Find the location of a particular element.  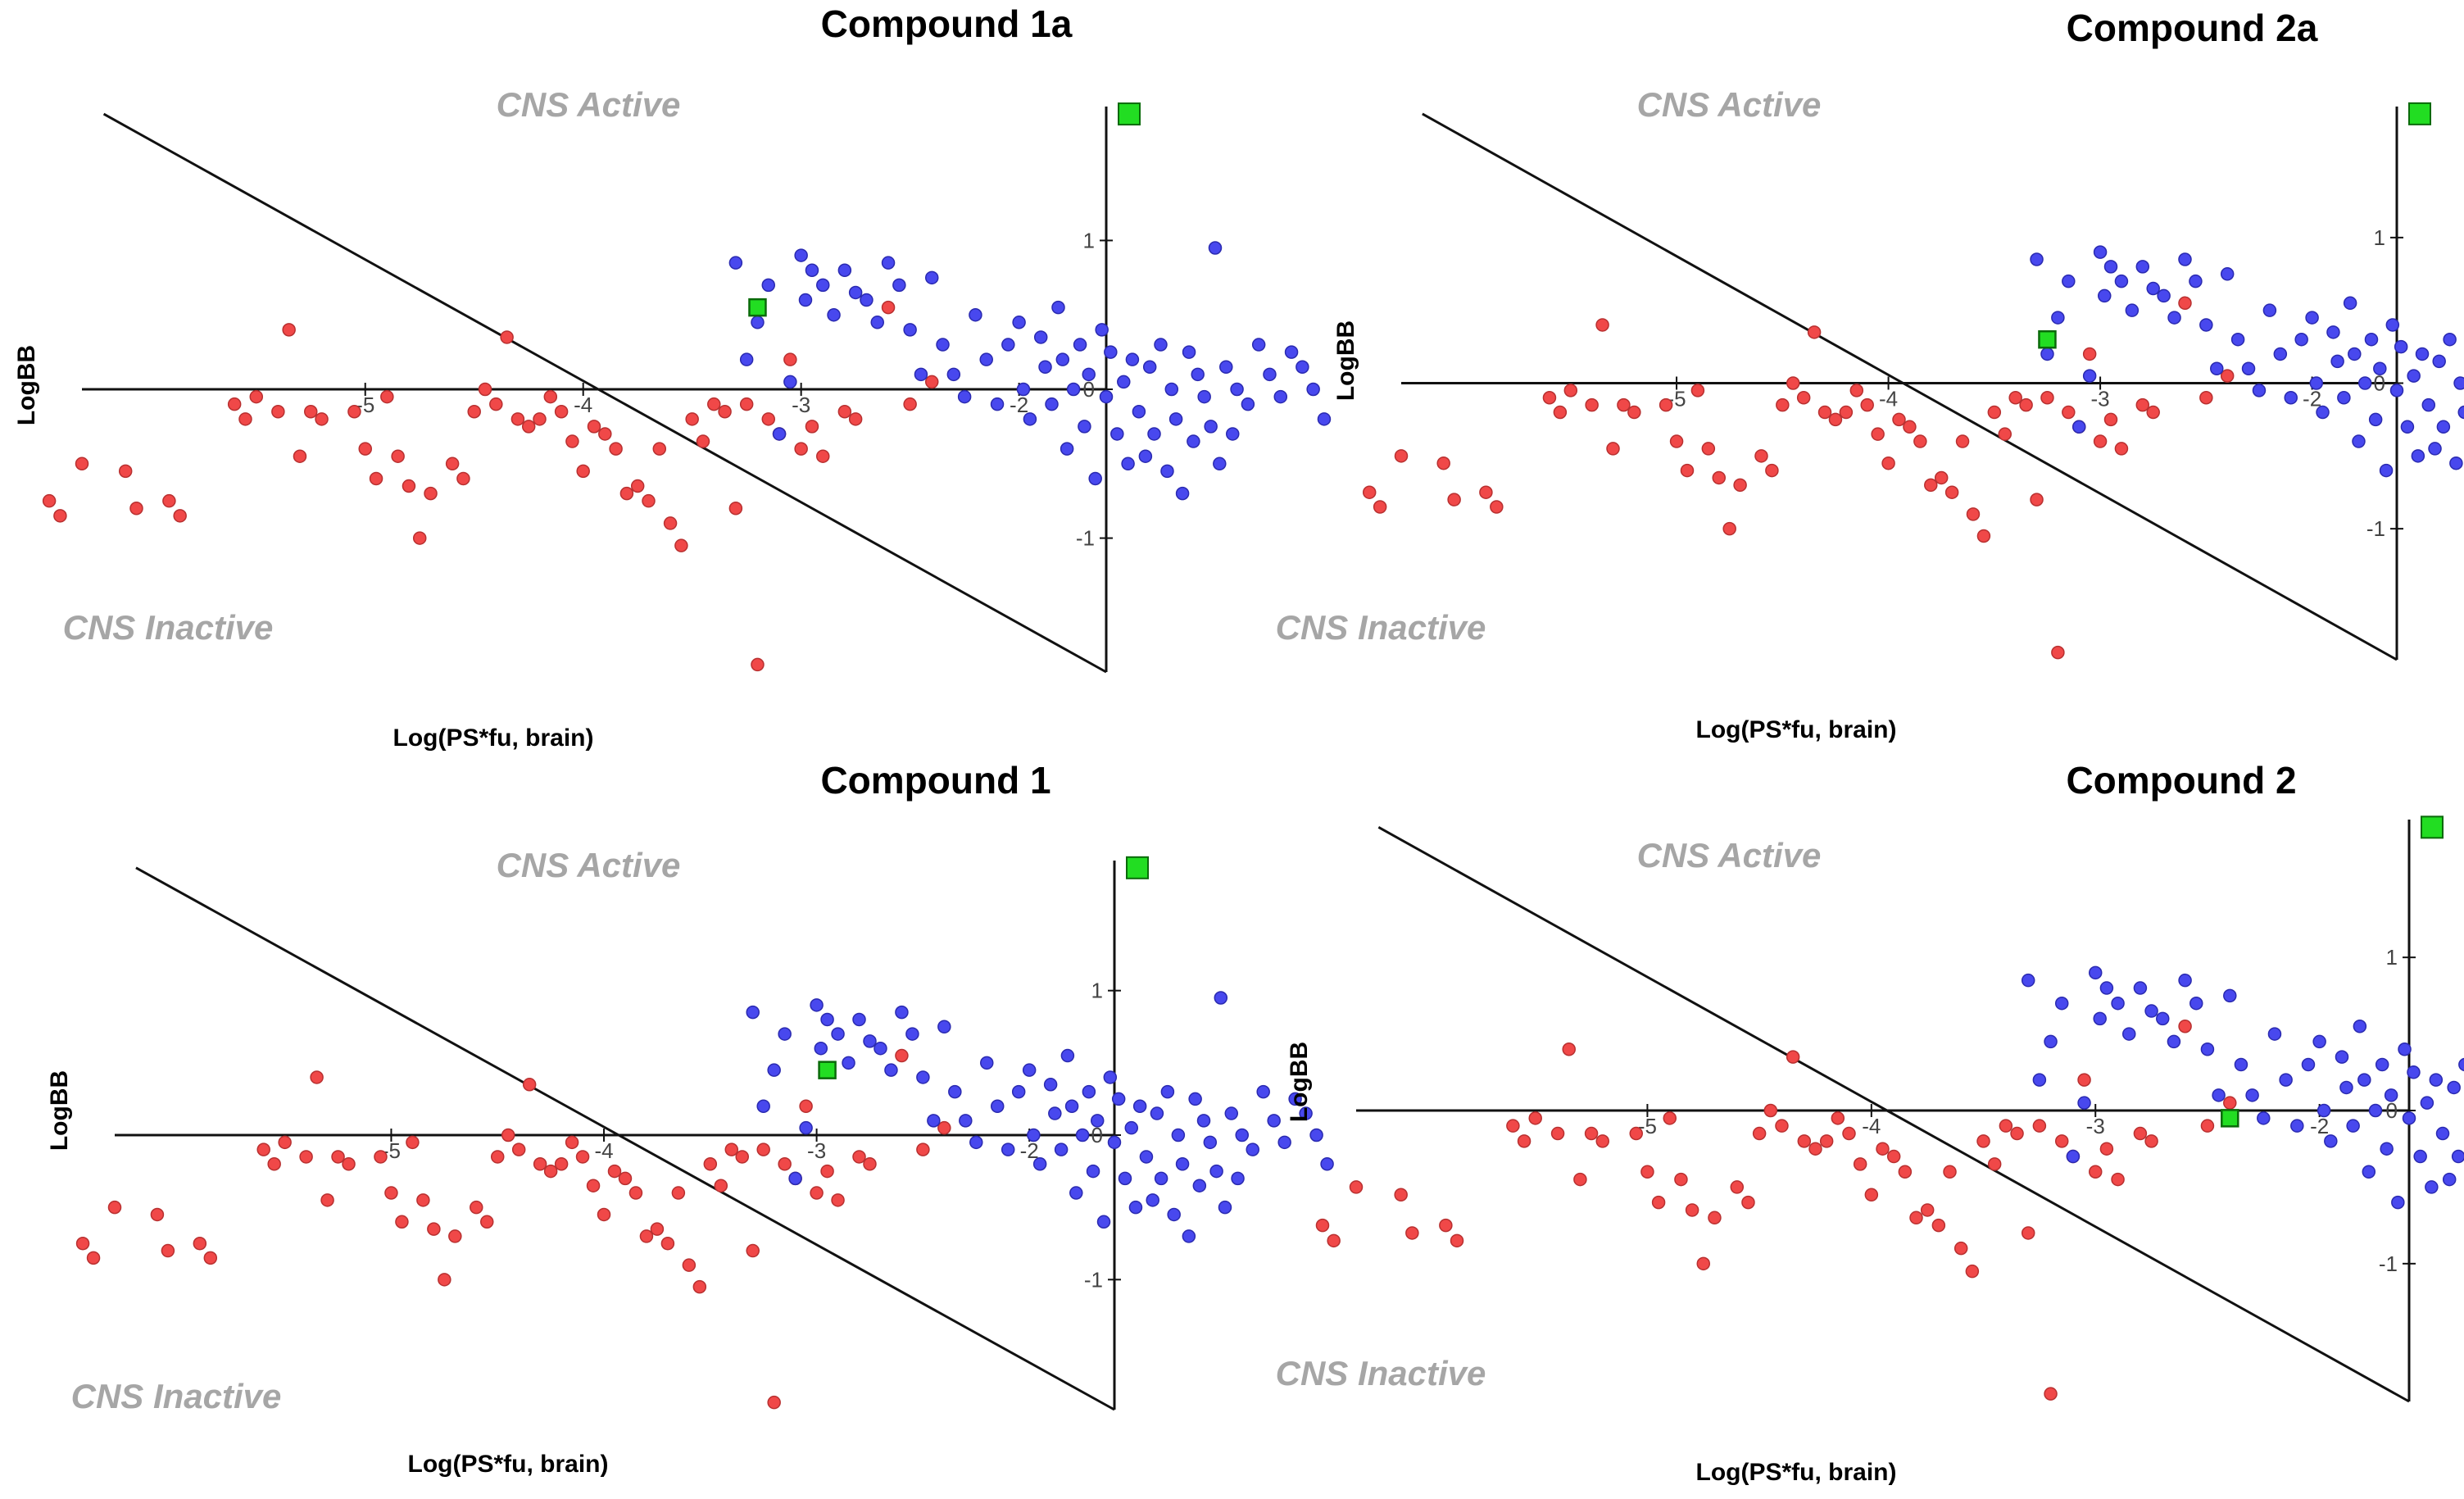

panel-title: Compound 2 is located at coordinates (2181, 780).